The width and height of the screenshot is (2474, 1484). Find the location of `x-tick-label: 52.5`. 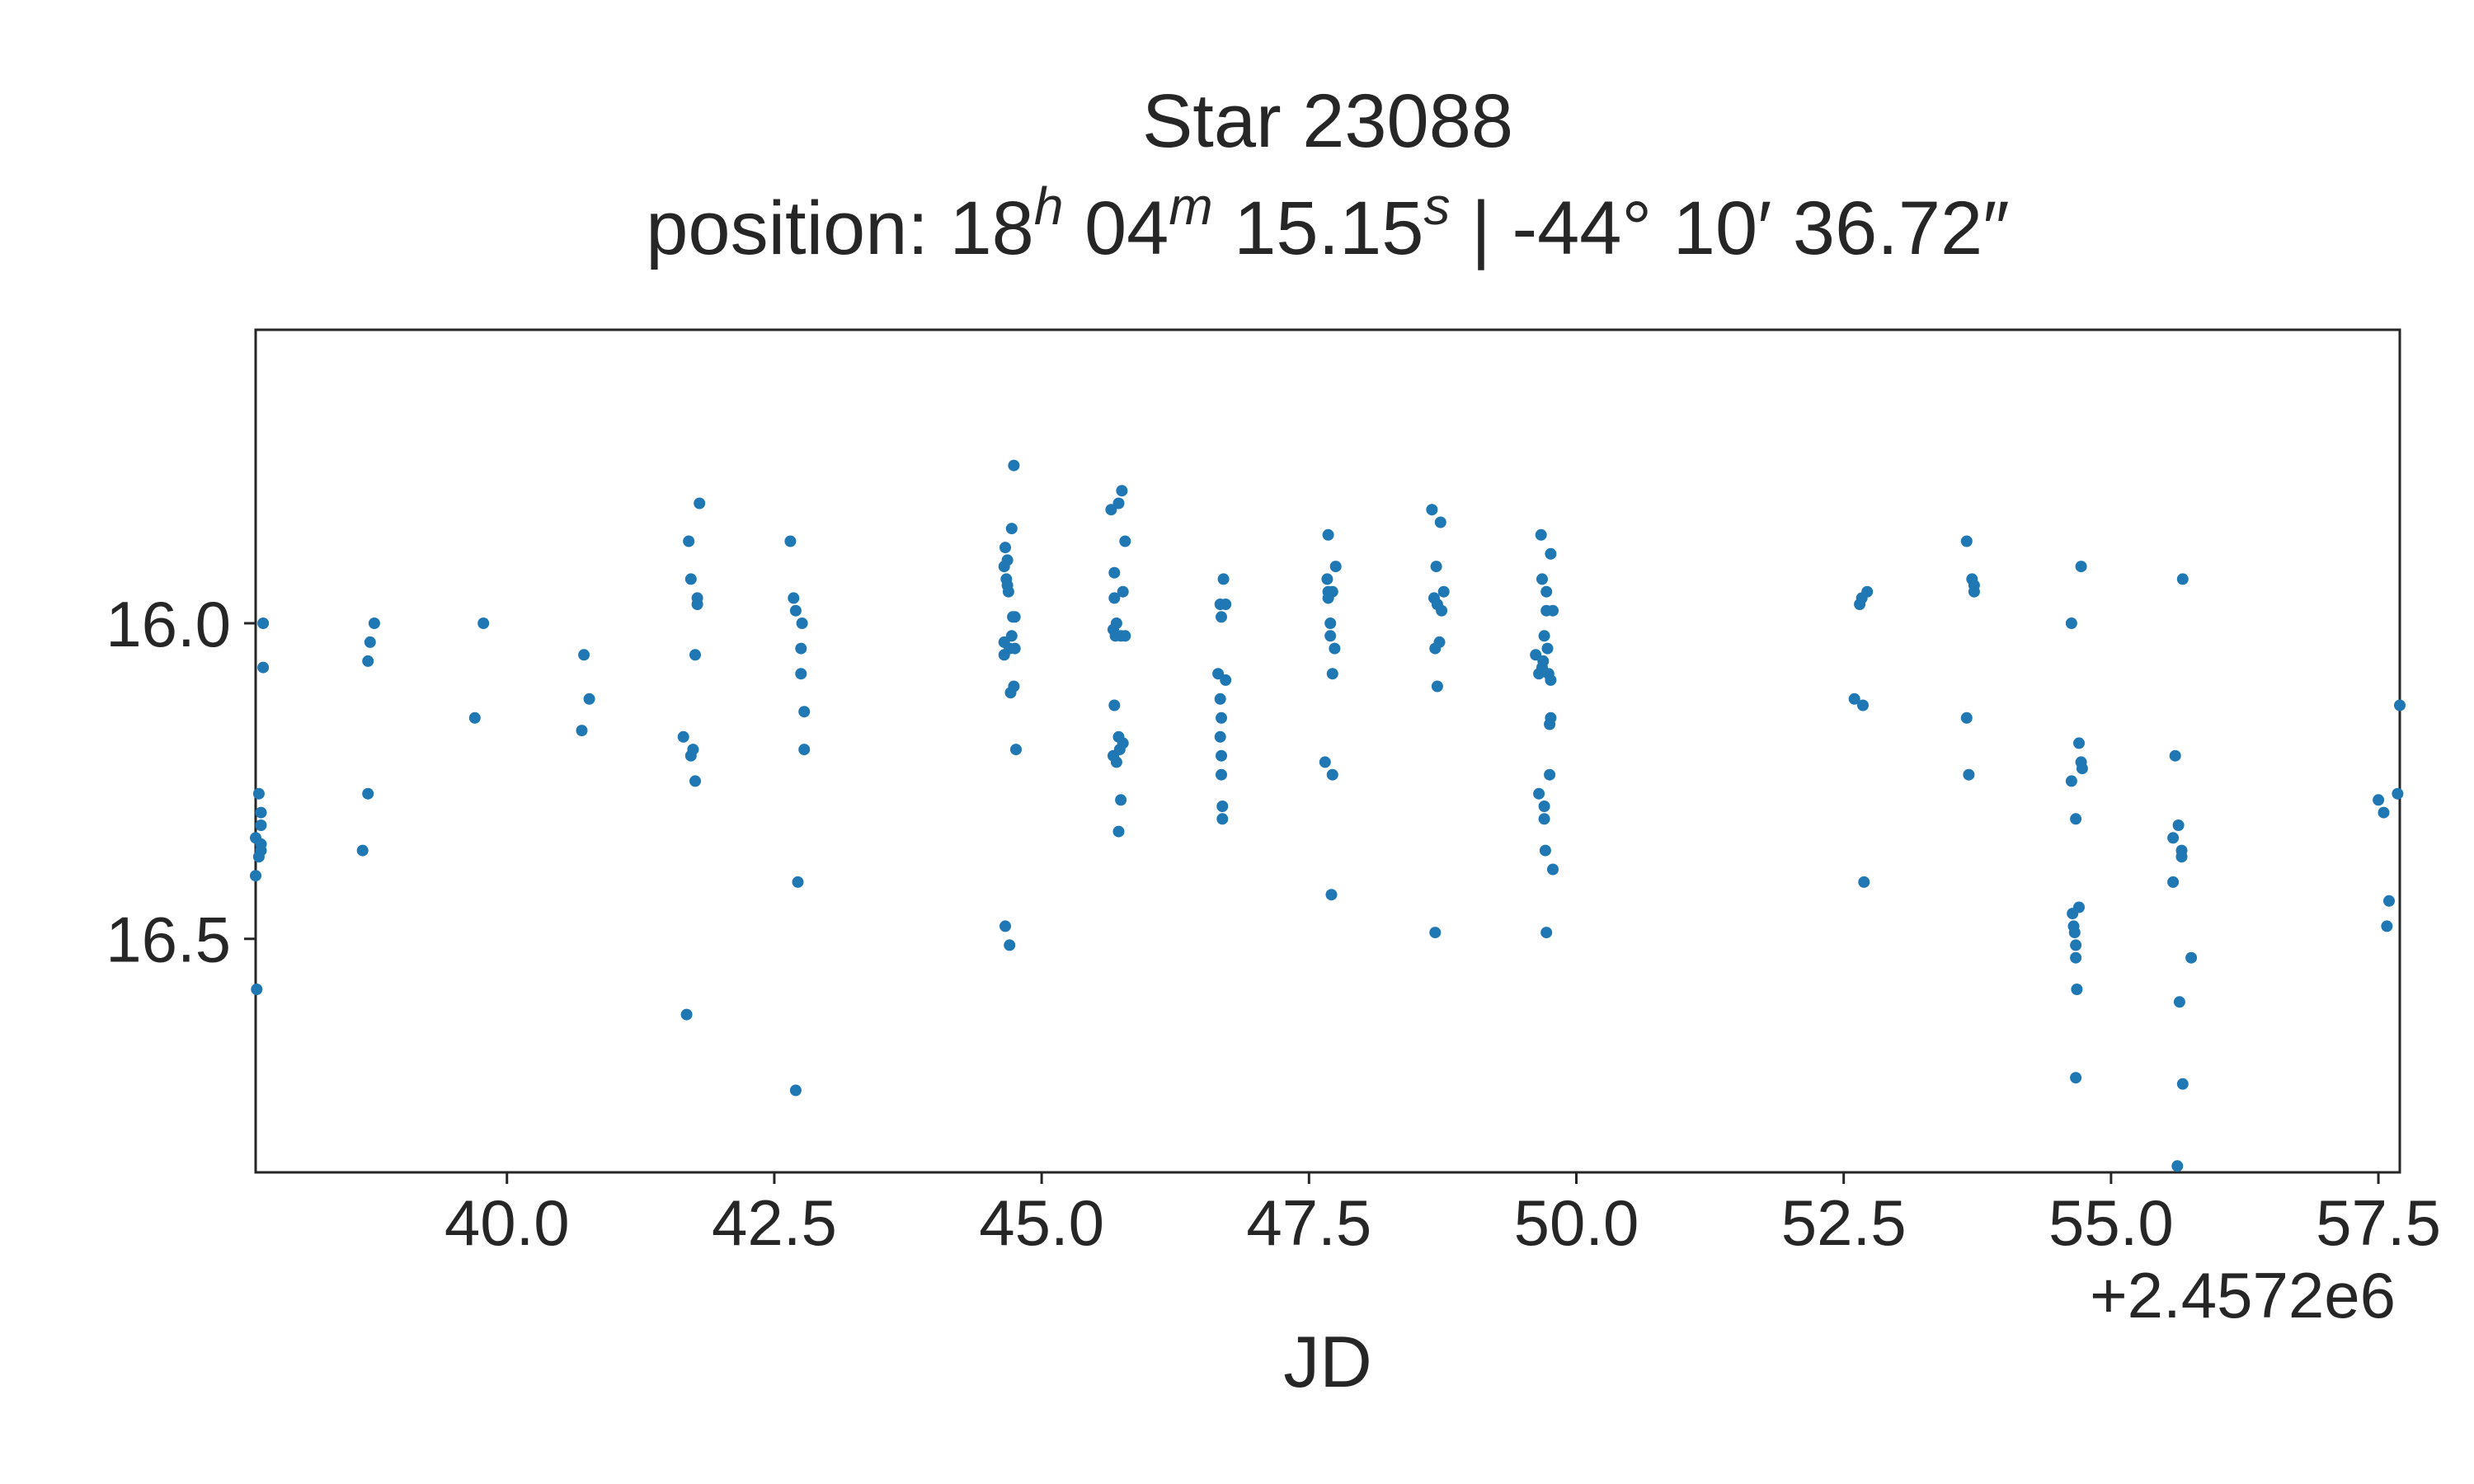

x-tick-label: 52.5 is located at coordinates (1844, 1222).